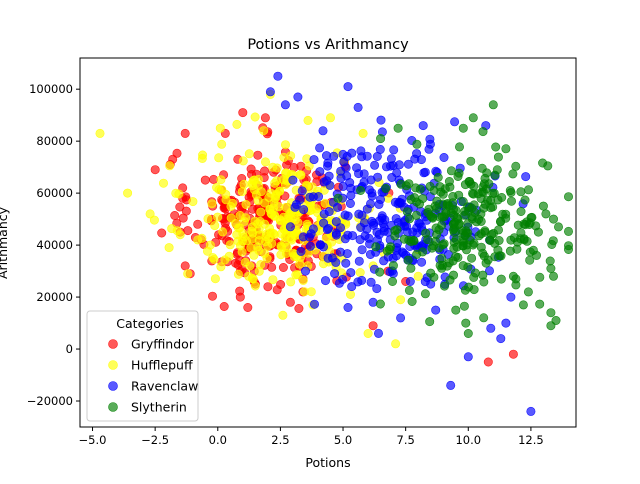 The width and height of the screenshot is (640, 484). What do you see at coordinates (406, 440) in the screenshot?
I see `x-tick-label: 7.5` at bounding box center [406, 440].